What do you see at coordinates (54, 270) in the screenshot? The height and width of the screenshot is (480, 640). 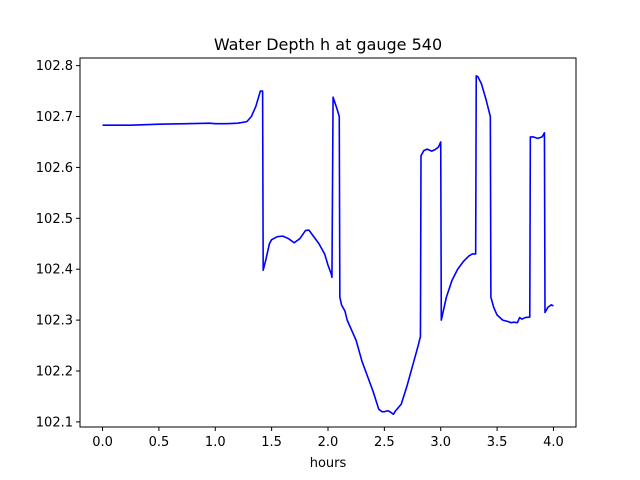 I see `y-tick-label: 102.4` at bounding box center [54, 270].